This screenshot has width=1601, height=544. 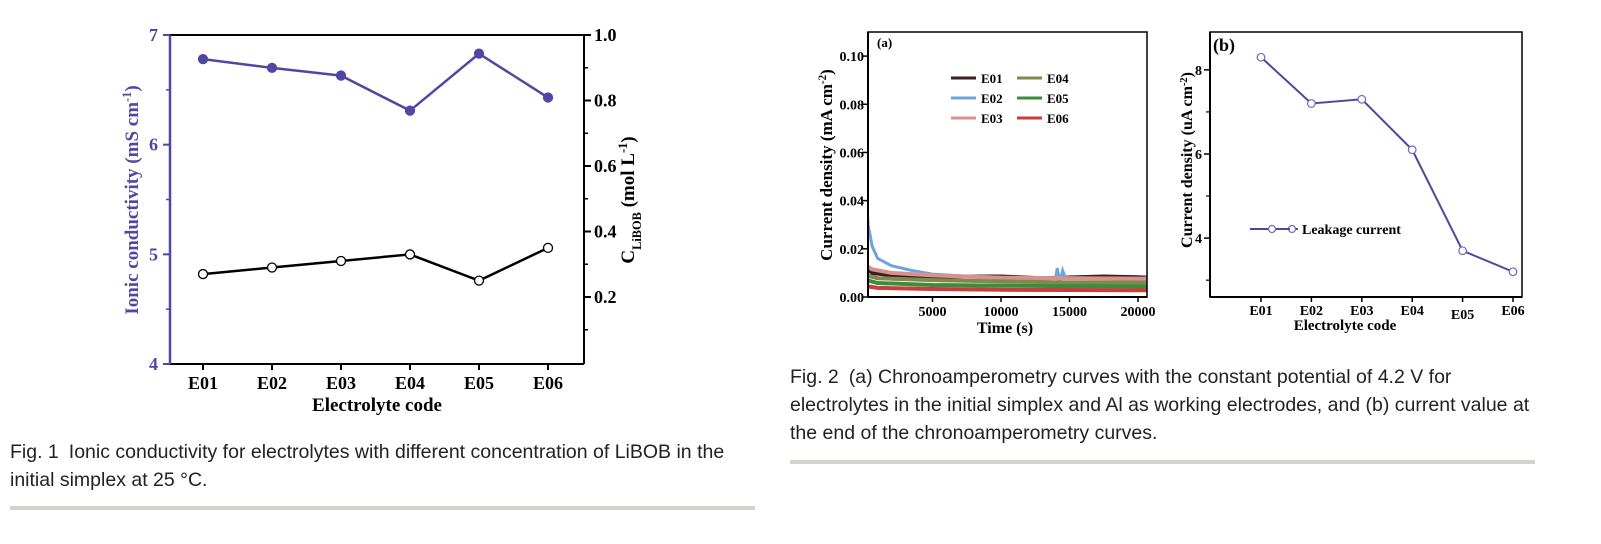 I want to click on axis-label-main: Current density (uA cm, so click(x=1187, y=166).